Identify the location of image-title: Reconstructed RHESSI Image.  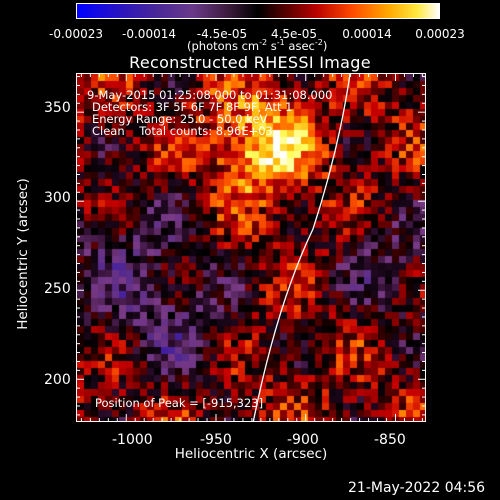
(250, 62).